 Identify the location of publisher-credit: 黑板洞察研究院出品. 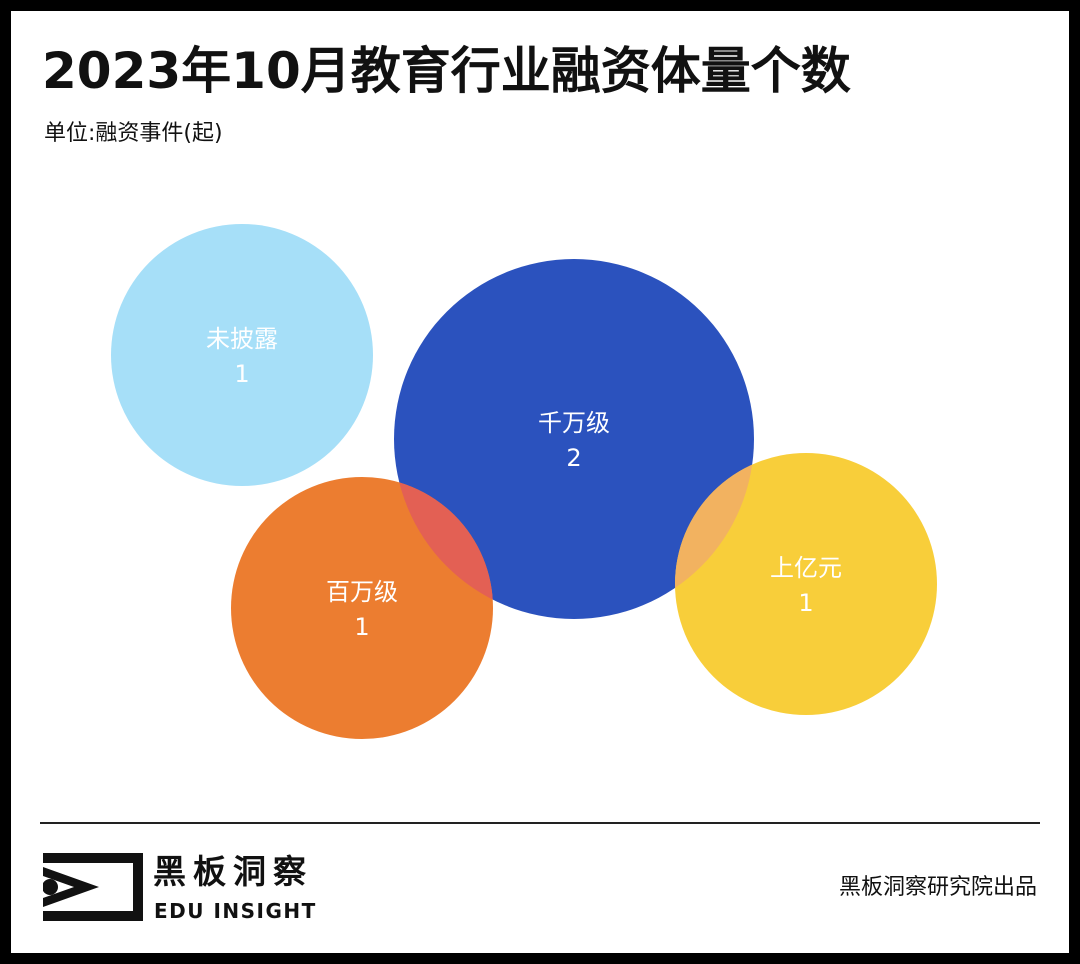
(937, 887).